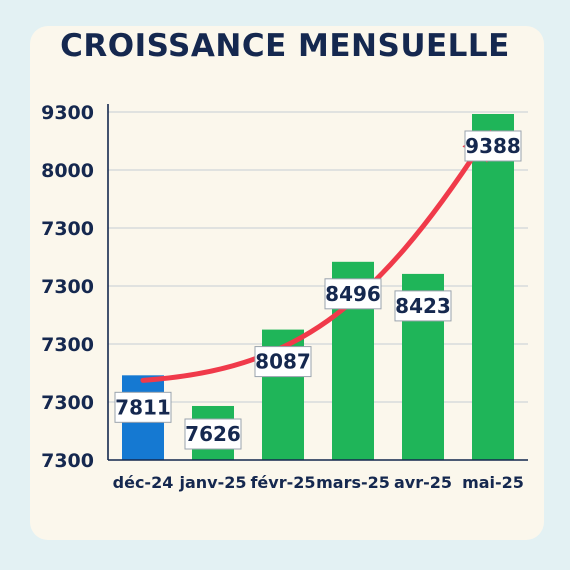  Describe the element at coordinates (353, 482) in the screenshot. I see `x-tick-label: mars-25` at that location.